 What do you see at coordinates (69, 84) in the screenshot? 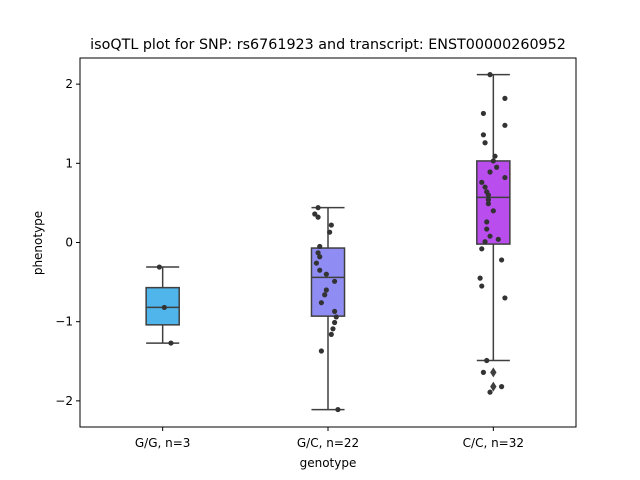
I see `y-tick-label: 2` at bounding box center [69, 84].